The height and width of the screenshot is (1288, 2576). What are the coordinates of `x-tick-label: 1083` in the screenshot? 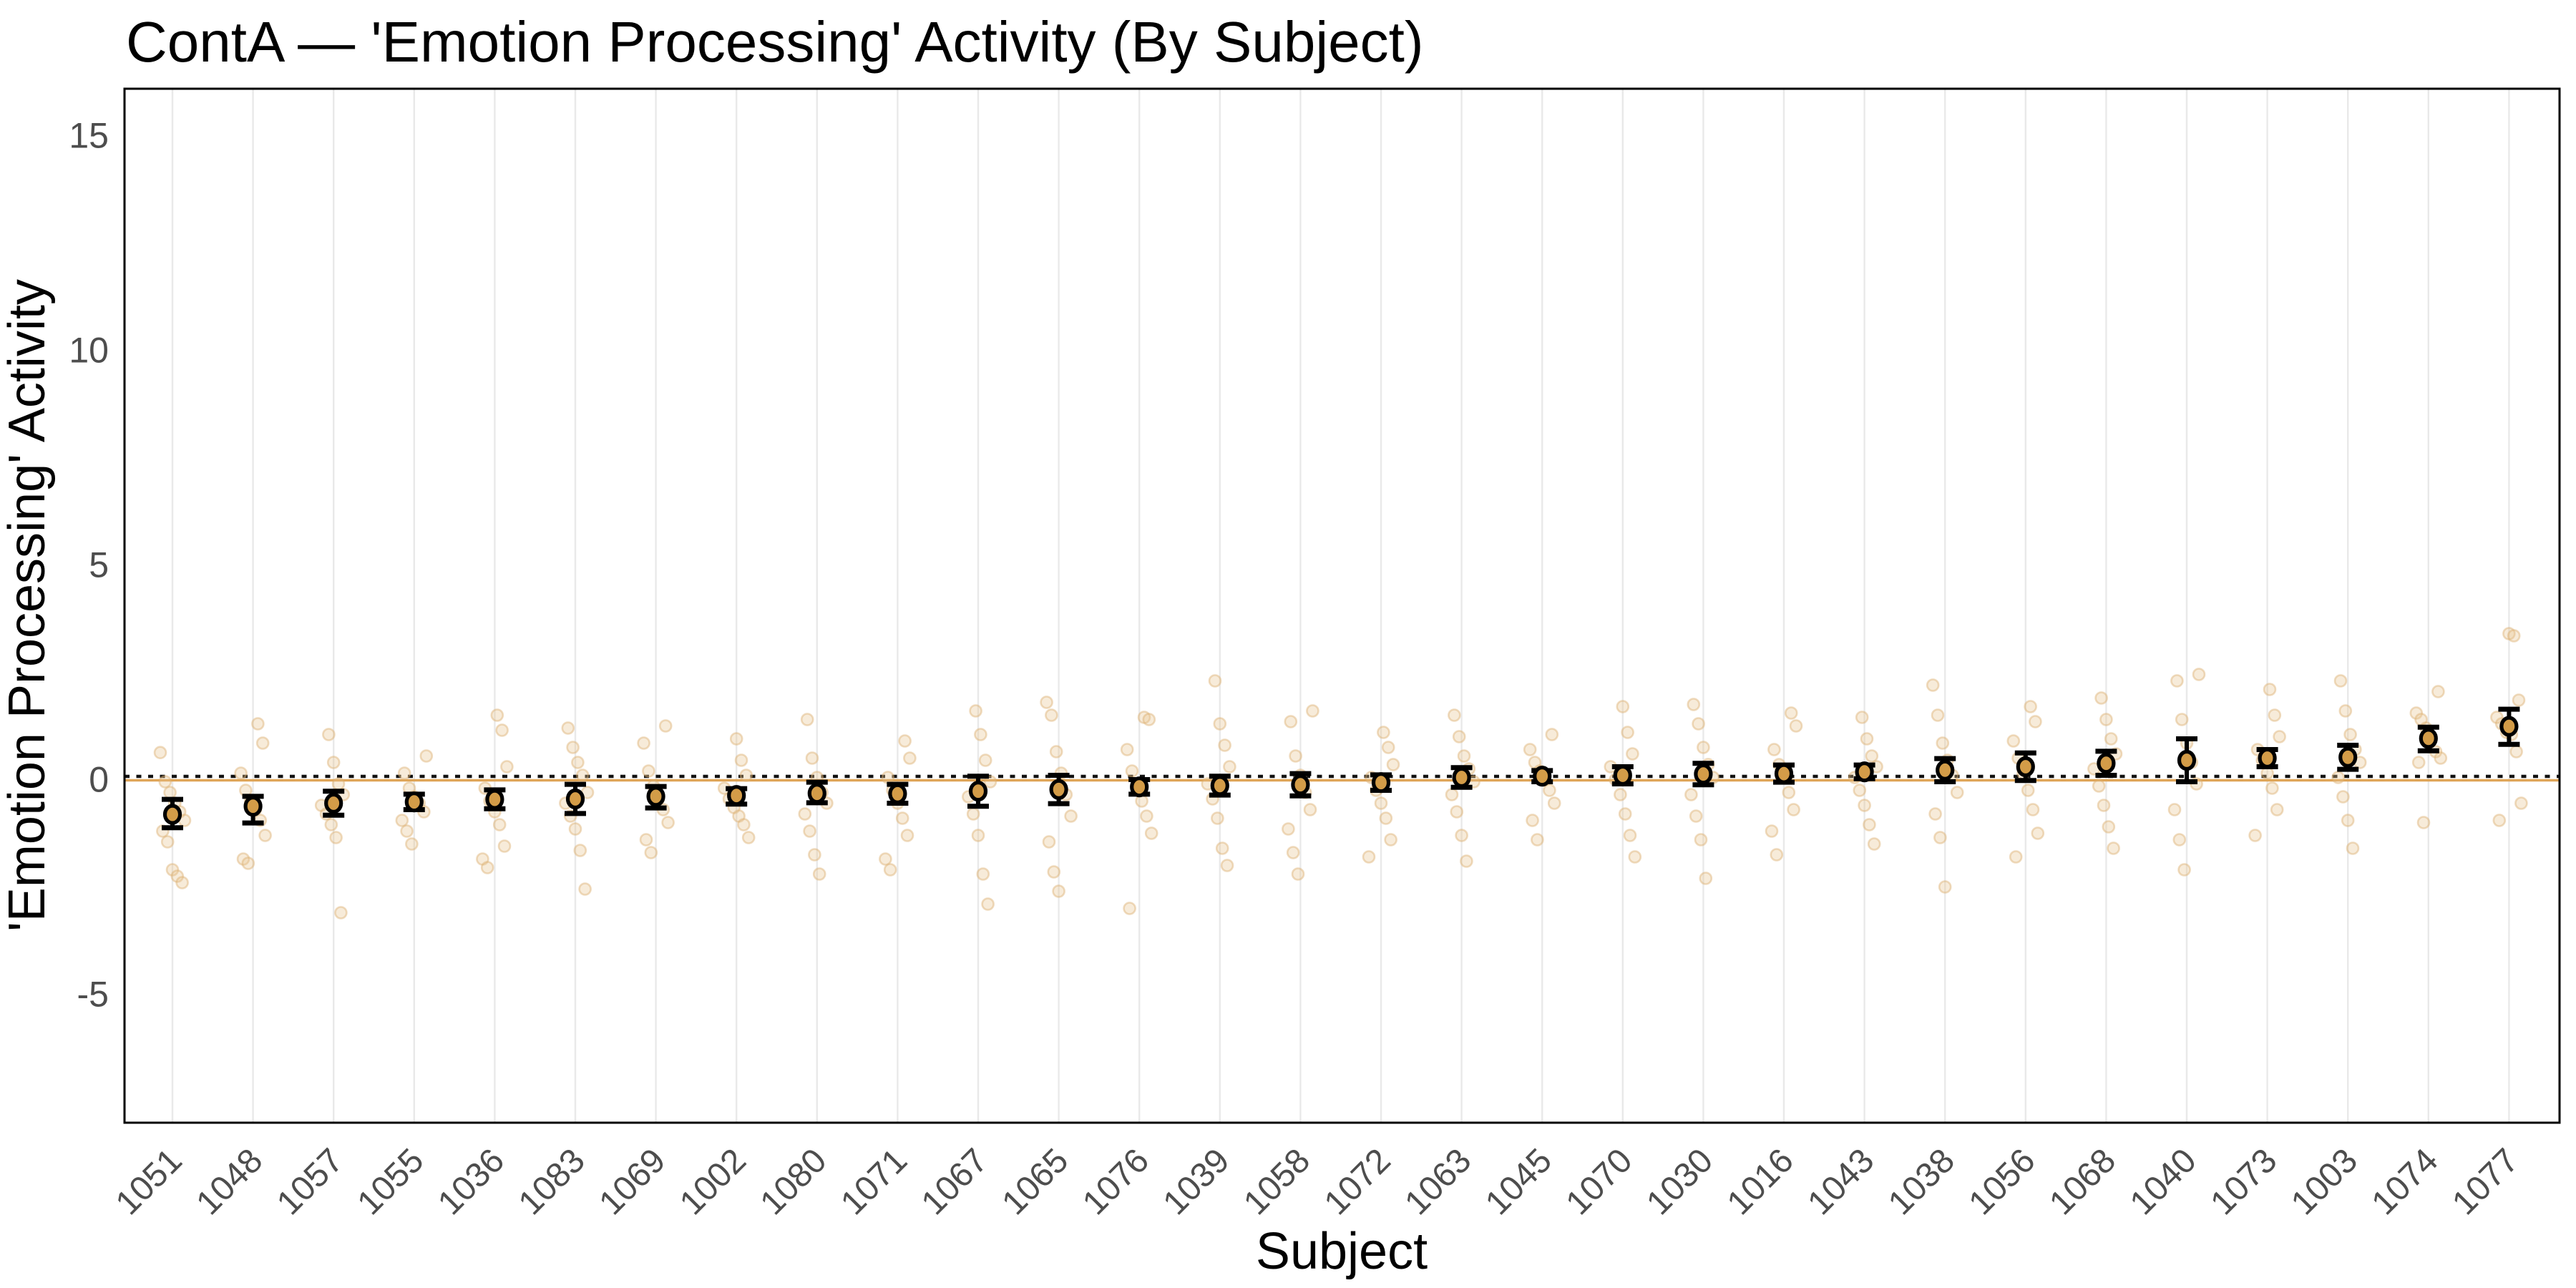 It's located at (552, 1181).